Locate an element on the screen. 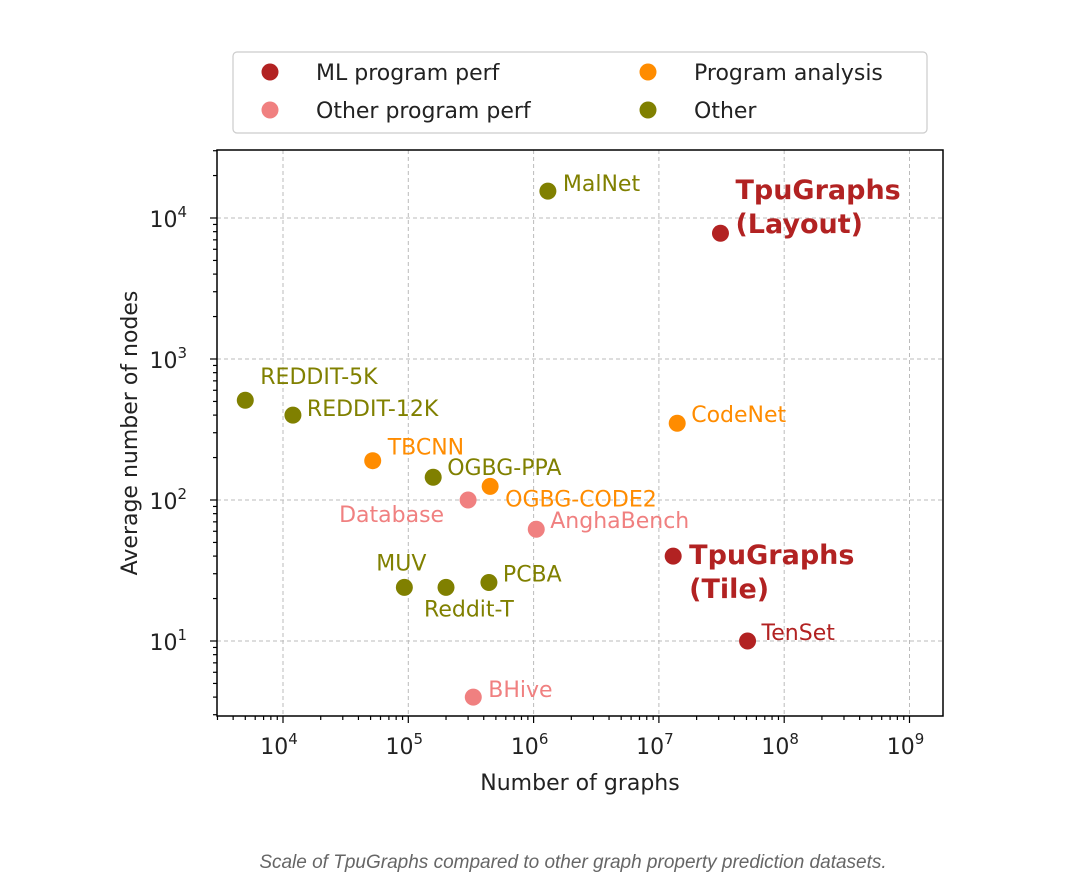  data-label: AnghaBench is located at coordinates (619, 521).